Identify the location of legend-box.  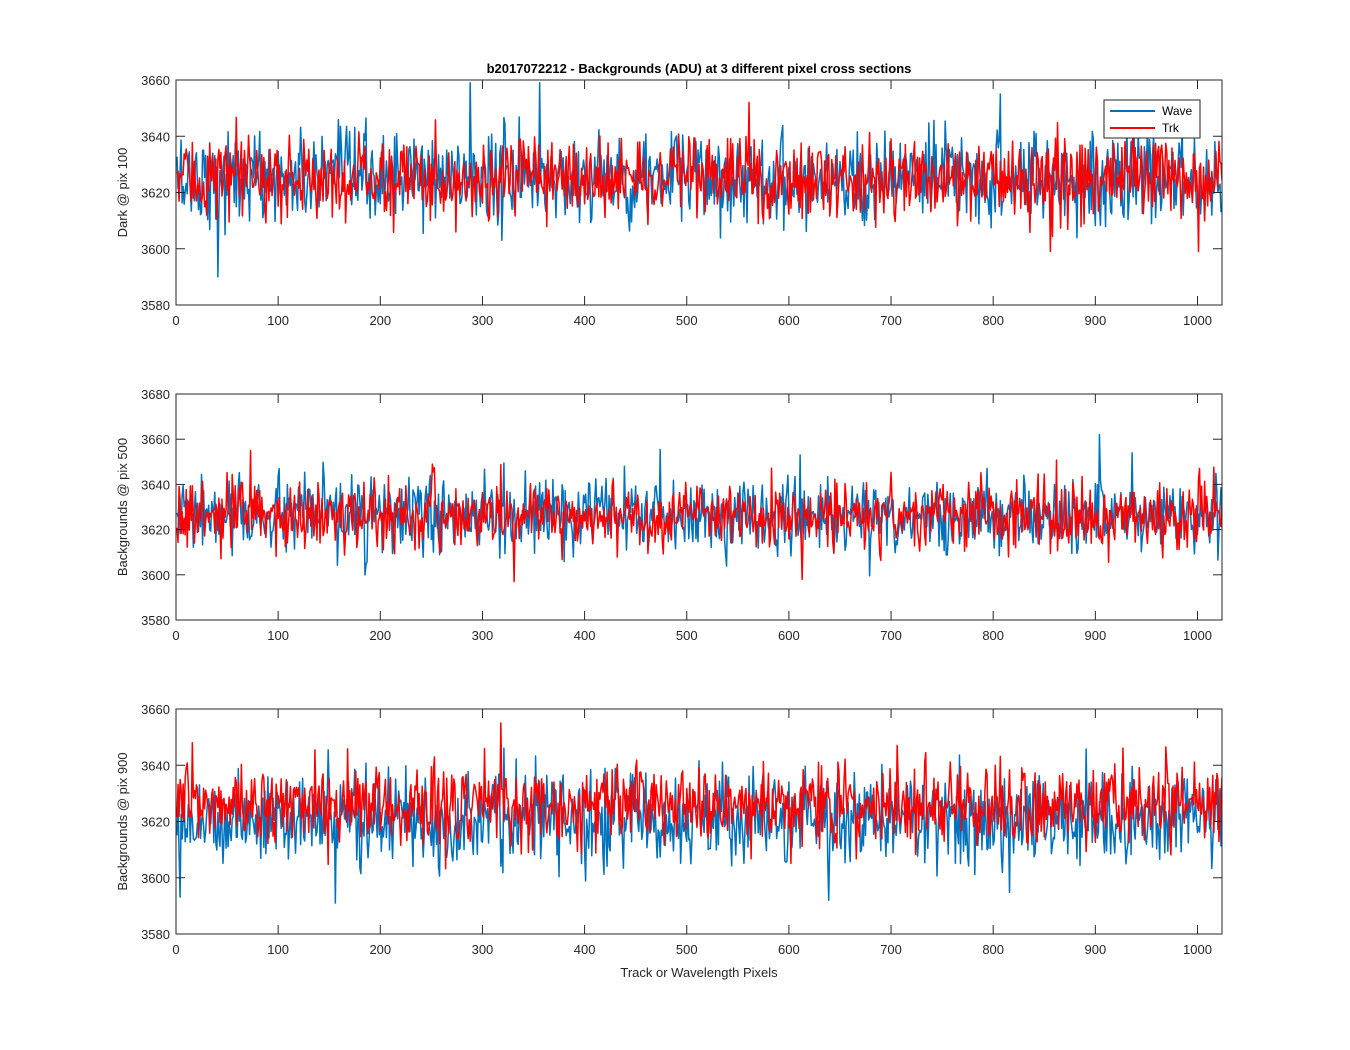
(1152, 119).